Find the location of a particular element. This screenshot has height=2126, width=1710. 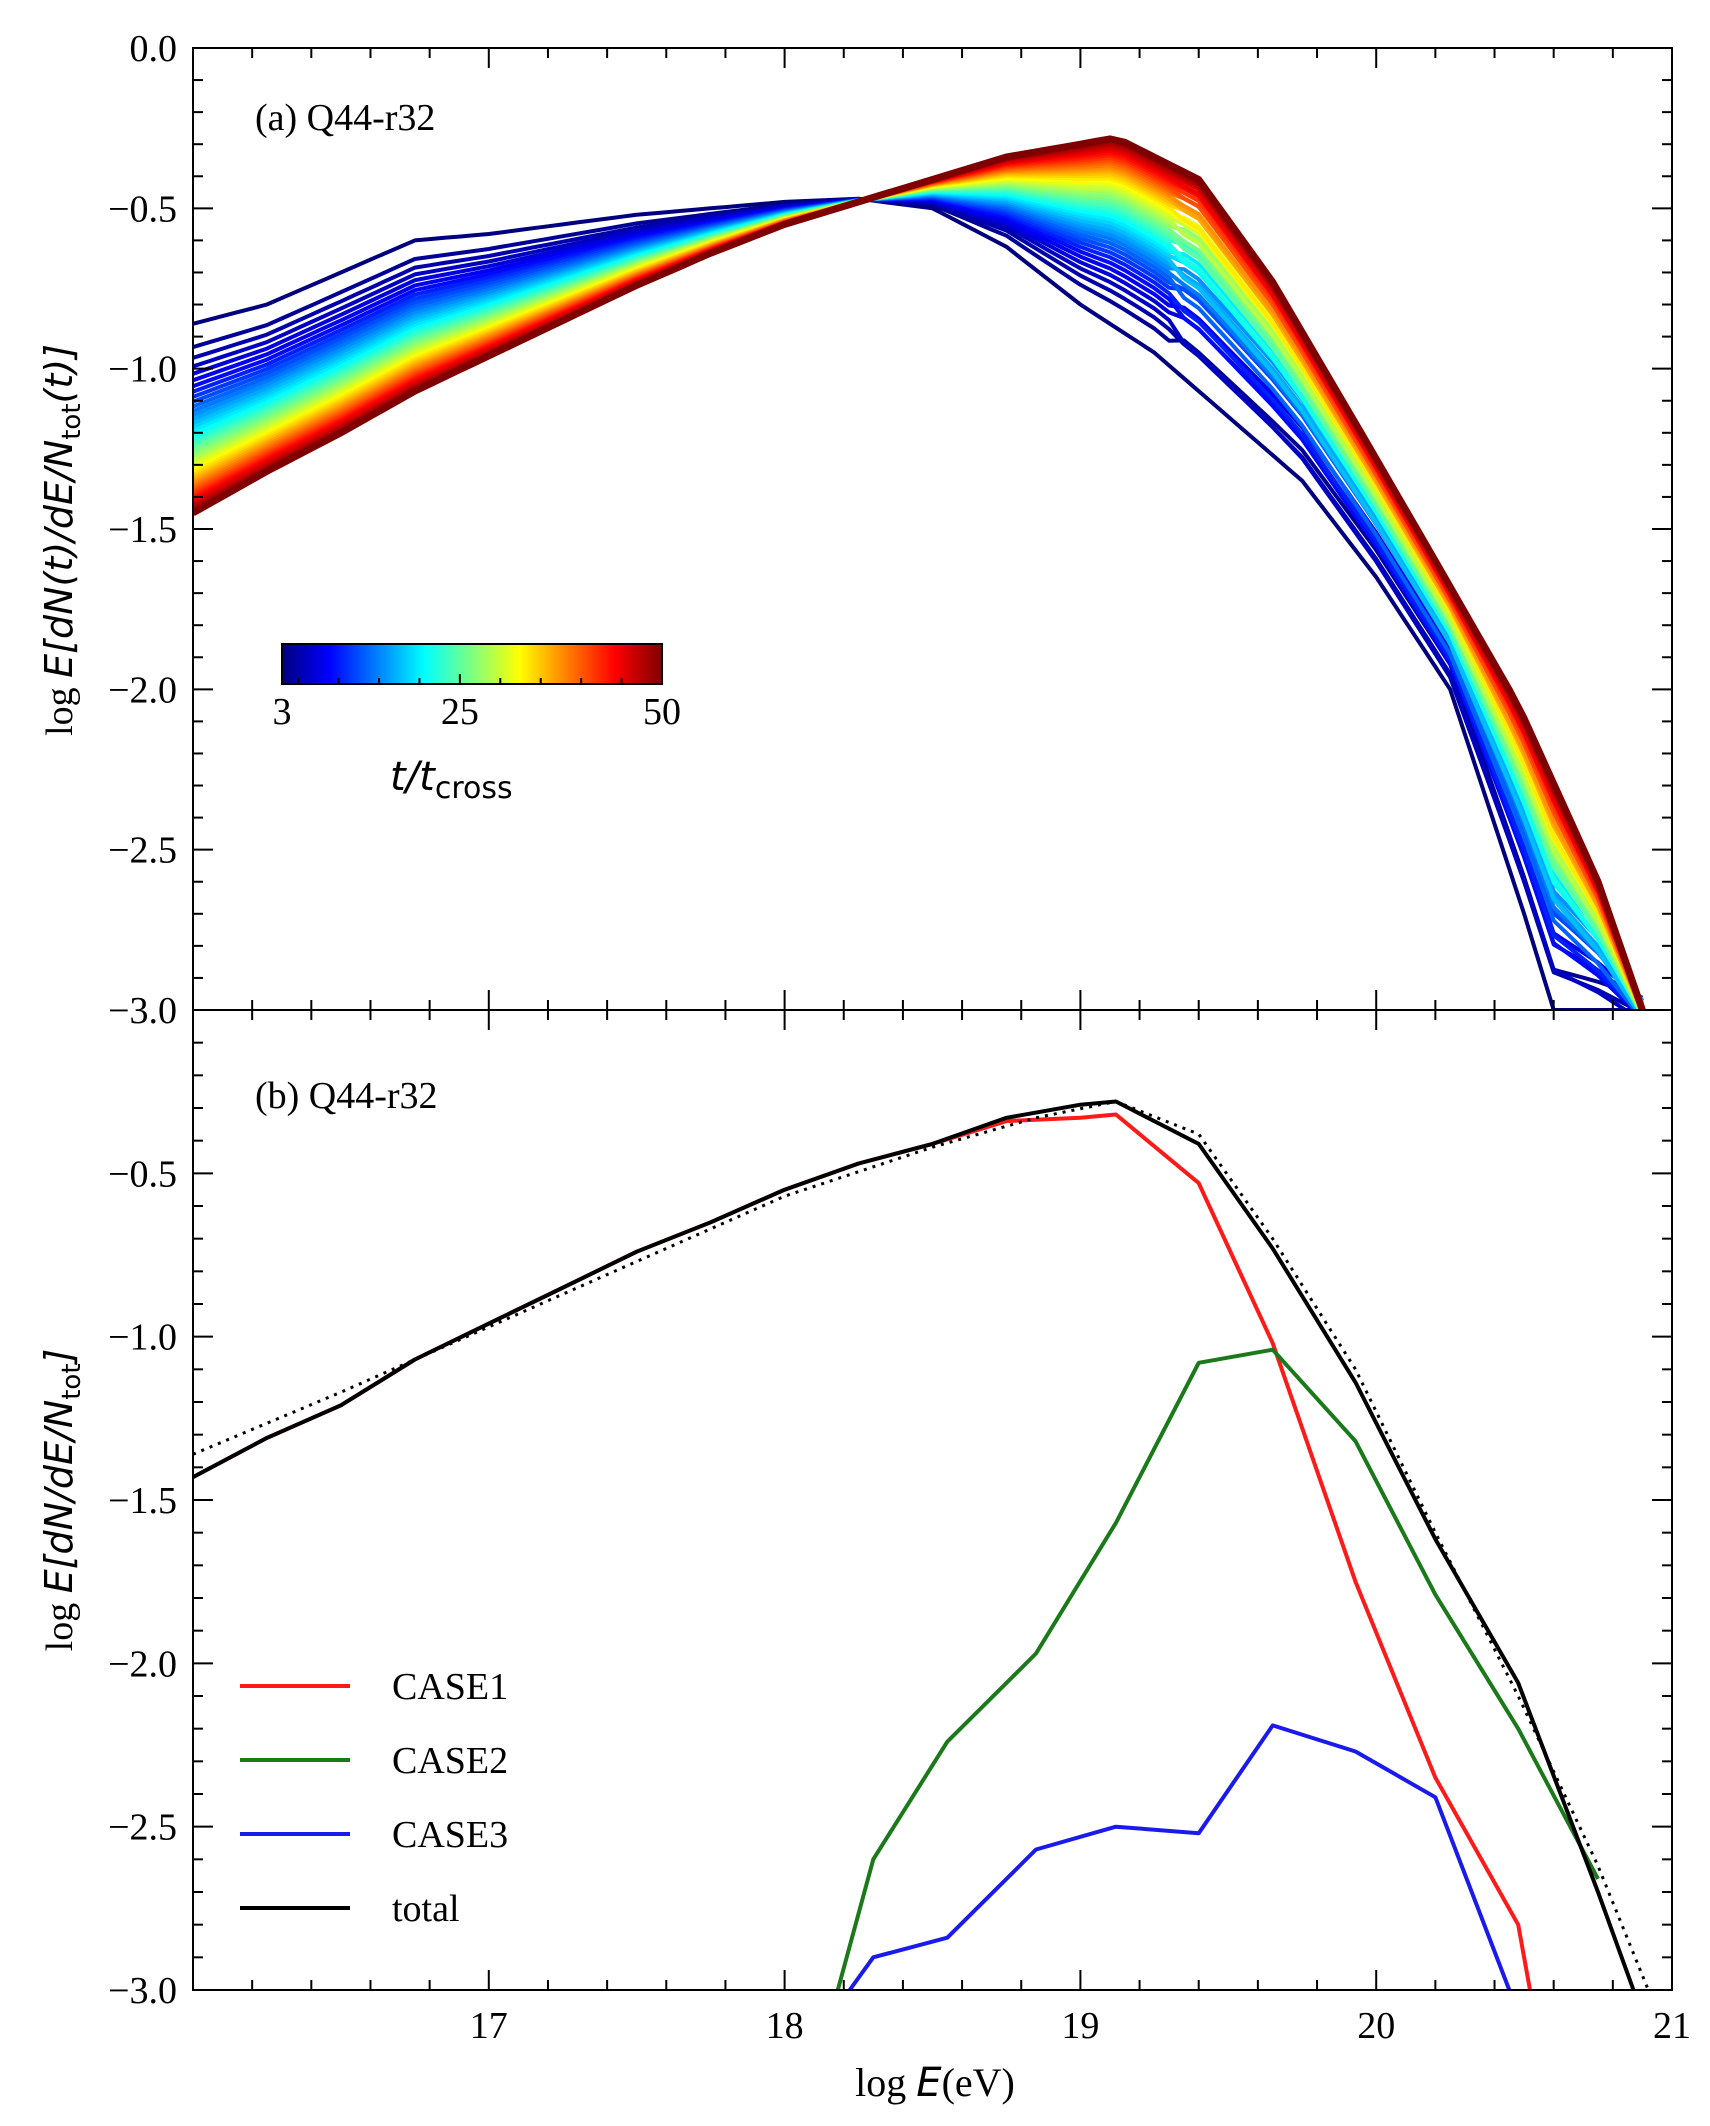

panel-a-ylabel-prefix: log is located at coordinates (60, 707).